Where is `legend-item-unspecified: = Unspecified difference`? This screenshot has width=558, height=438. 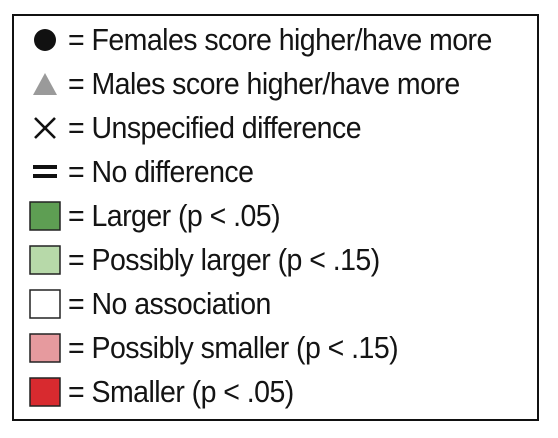
legend-item-unspecified: = Unspecified difference is located at coordinates (206, 128).